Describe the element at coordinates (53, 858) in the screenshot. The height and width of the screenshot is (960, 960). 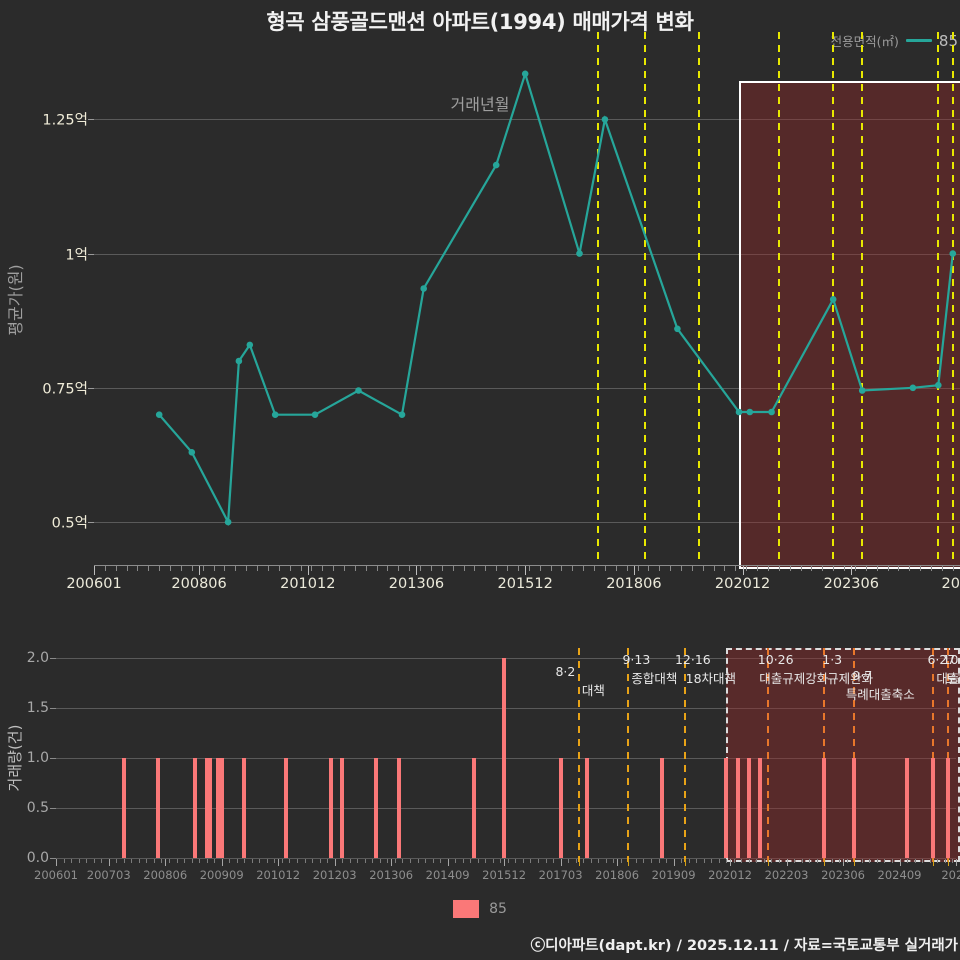
I see `volume-y-tick-mark` at that location.